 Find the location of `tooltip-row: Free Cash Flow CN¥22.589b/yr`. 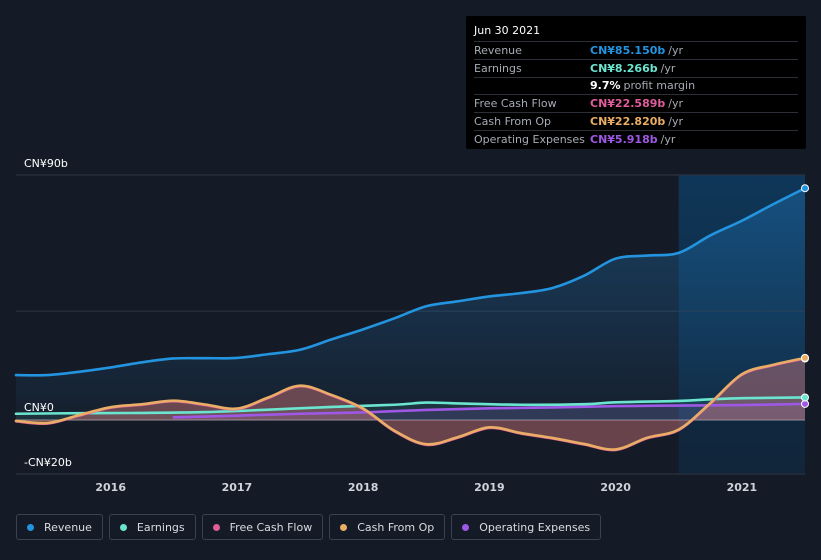

tooltip-row: Free Cash Flow CN¥22.589b/yr is located at coordinates (636, 104).